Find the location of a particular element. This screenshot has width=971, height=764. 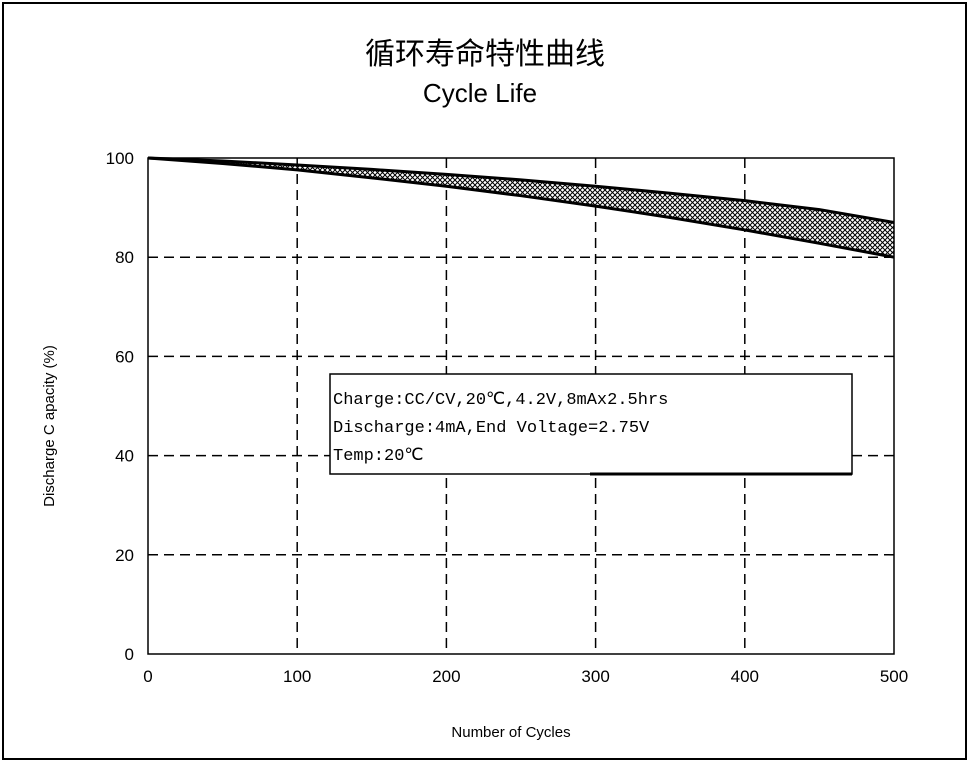

y-tick-label-1: 20 is located at coordinates (124, 555).